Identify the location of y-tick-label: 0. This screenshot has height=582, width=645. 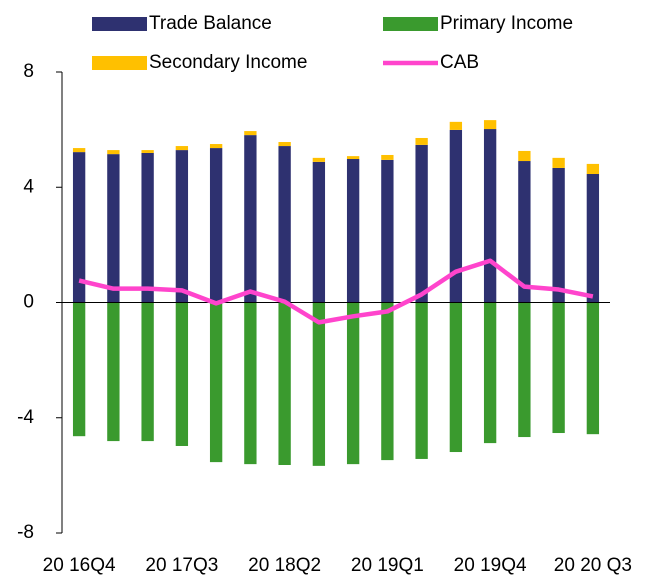
(28, 302).